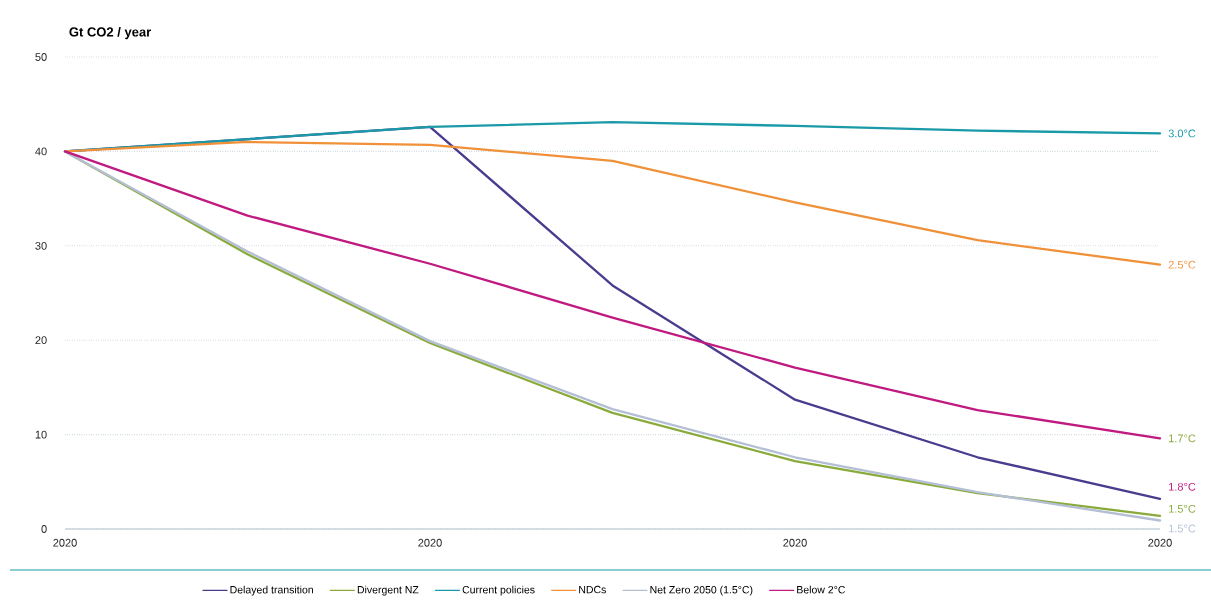 This screenshot has height=600, width=1211. Describe the element at coordinates (41, 245) in the screenshot. I see `y-tick-label: 30` at that location.